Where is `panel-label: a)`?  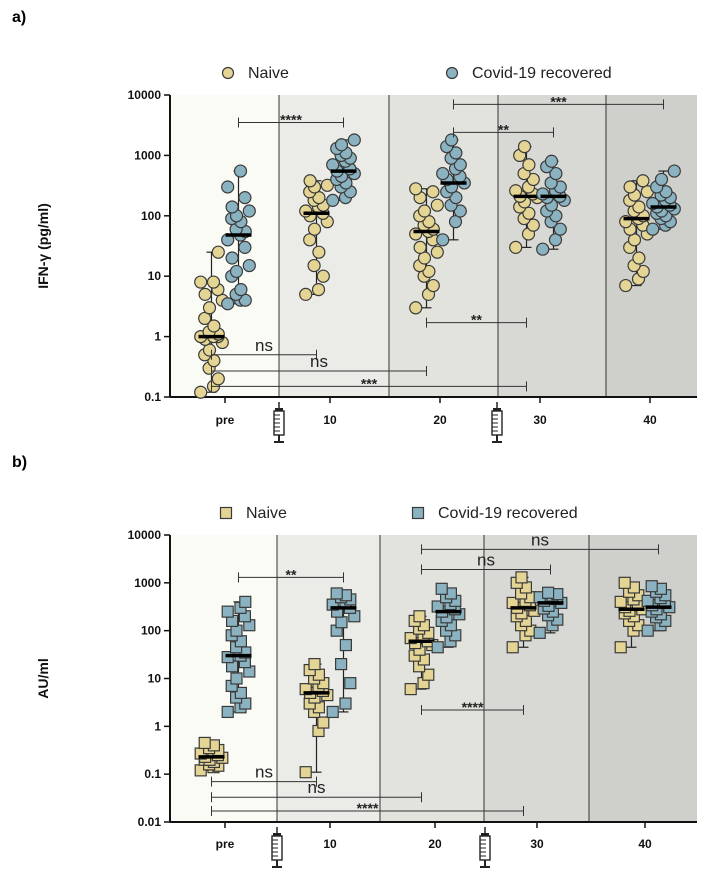
panel-label: a) is located at coordinates (19, 17).